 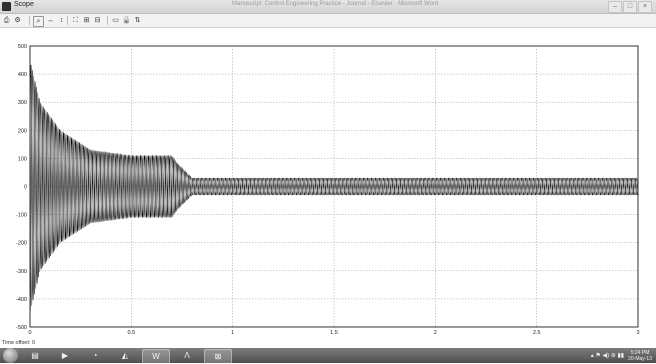 I want to click on scope-toolbar: ⎙ ⚙ ⌕ ↔ ↕ ⛶ ⊞ ⊟ ▭ 🔒 ⇅, so click(x=328, y=21).